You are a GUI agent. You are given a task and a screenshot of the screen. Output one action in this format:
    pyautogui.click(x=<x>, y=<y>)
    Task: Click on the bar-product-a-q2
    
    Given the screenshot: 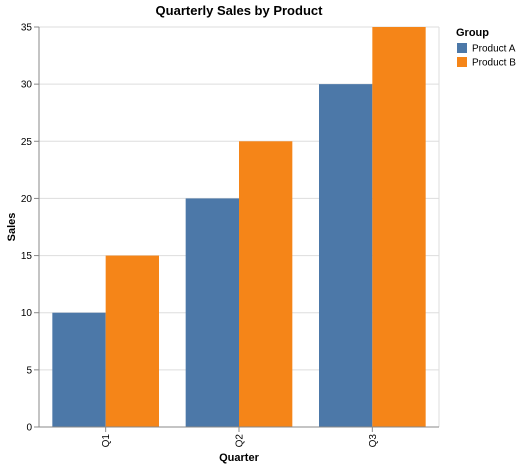 What is the action you would take?
    pyautogui.click(x=212, y=312)
    